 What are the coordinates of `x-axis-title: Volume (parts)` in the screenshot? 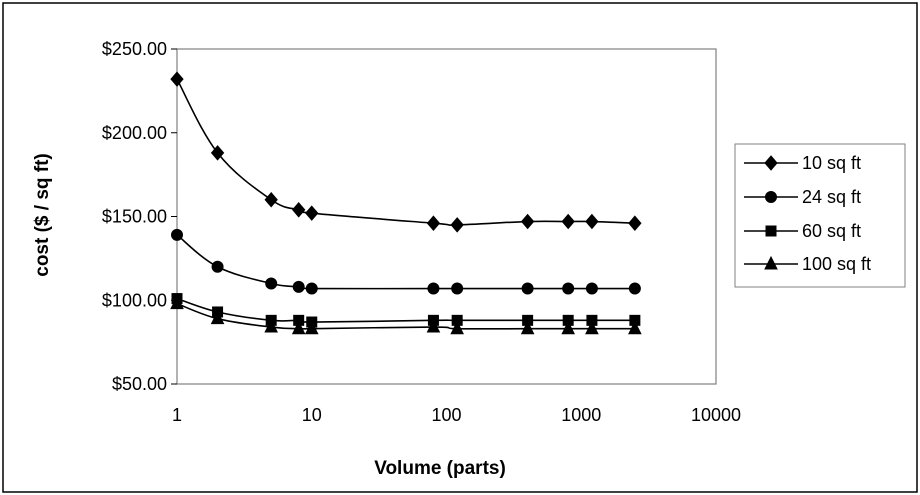 It's located at (440, 468).